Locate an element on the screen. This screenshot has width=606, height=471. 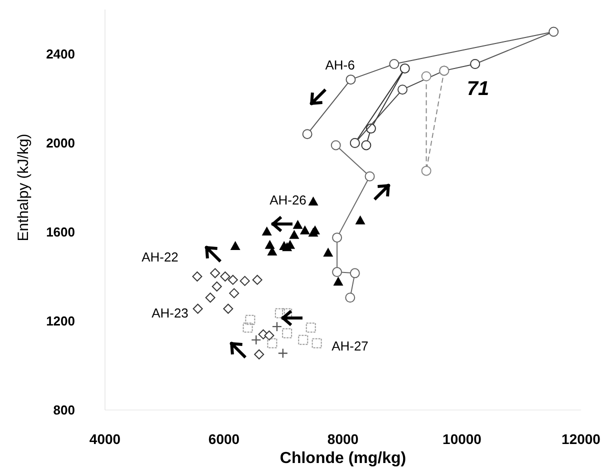
y-tick-label: 1600 is located at coordinates (60, 232).